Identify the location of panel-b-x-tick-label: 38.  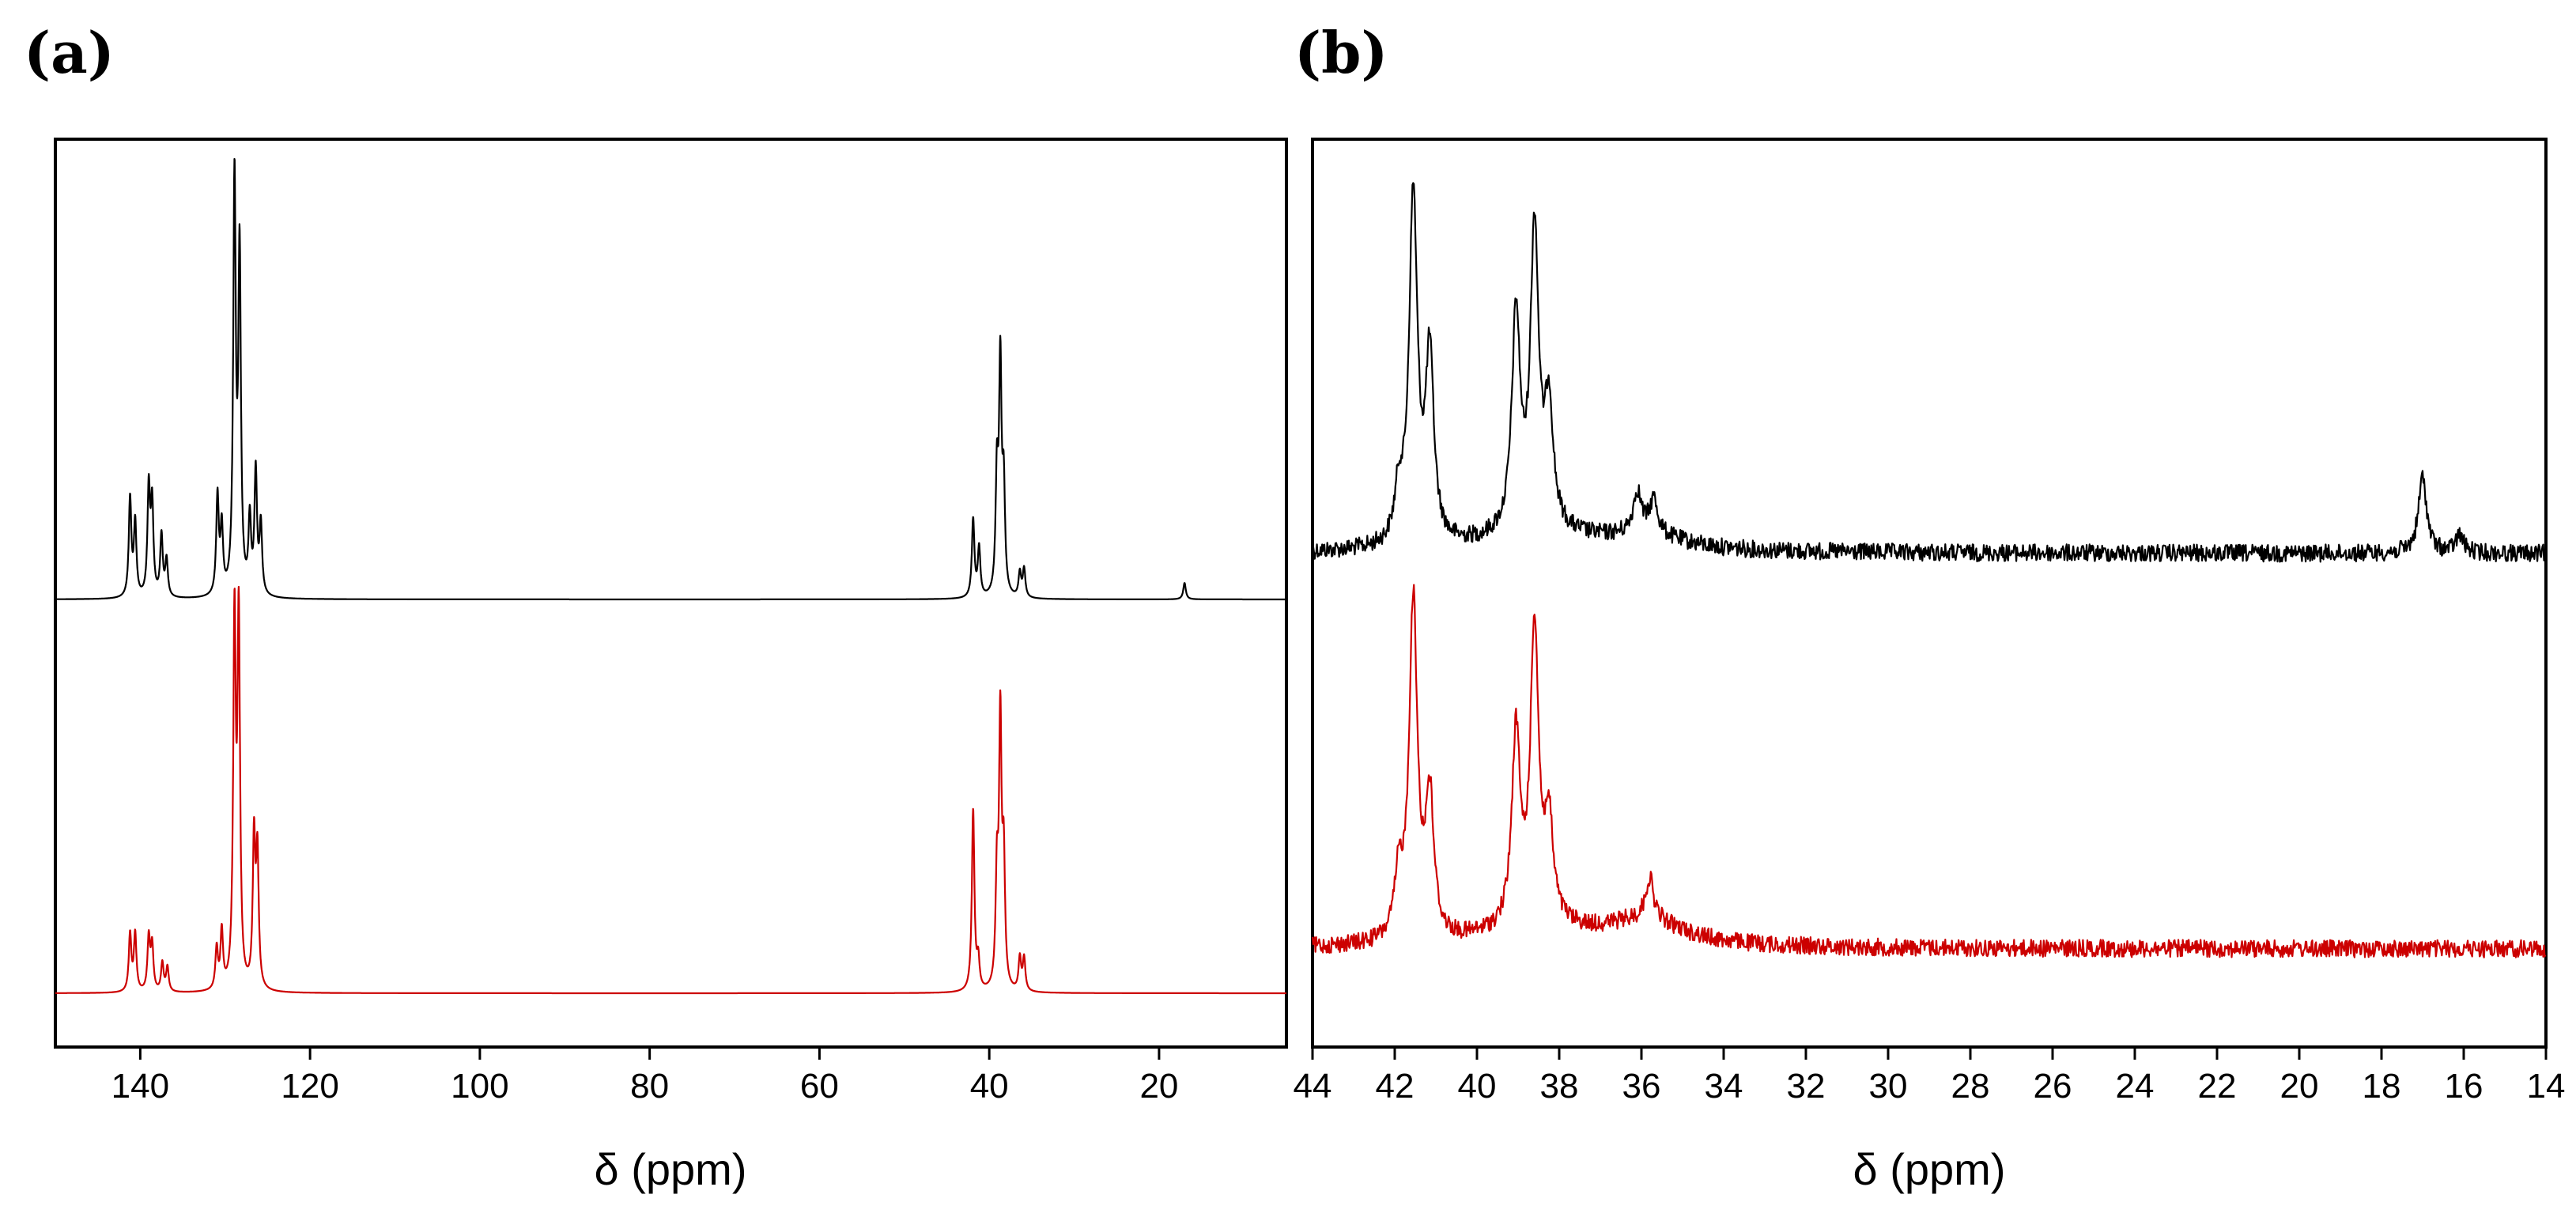
(1559, 1087).